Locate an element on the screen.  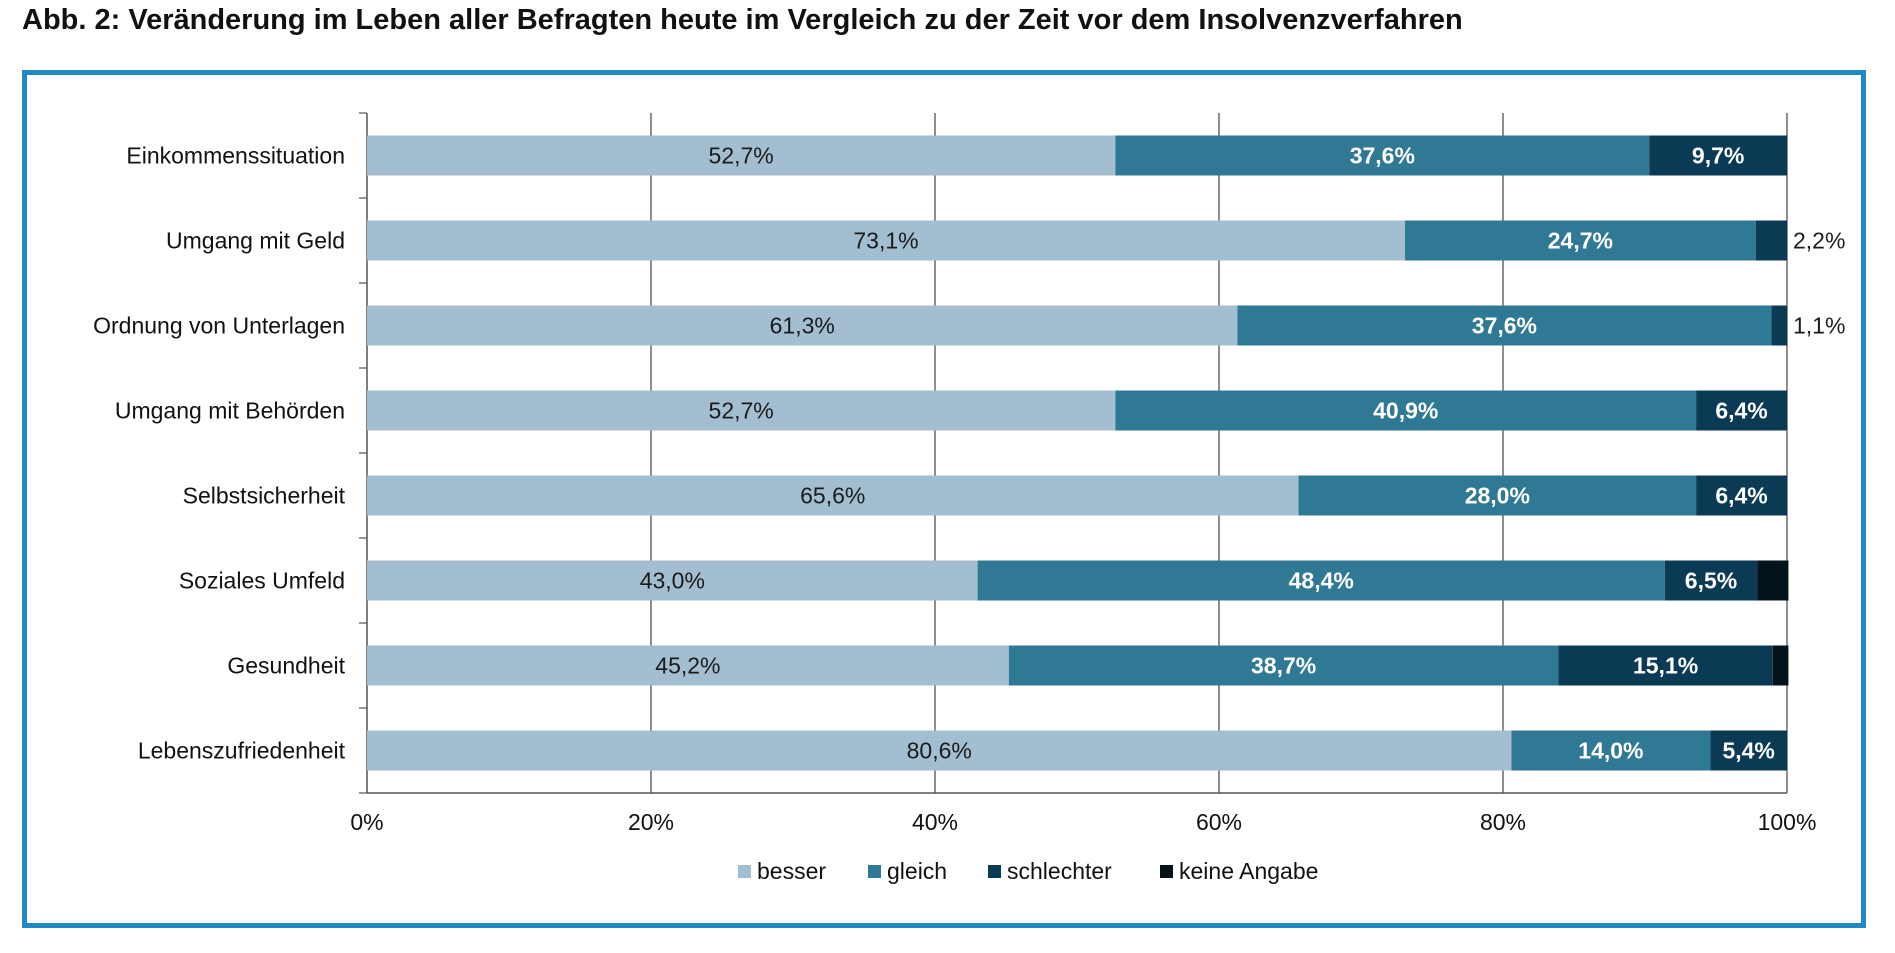
data-label: 15,1% is located at coordinates (1665, 666).